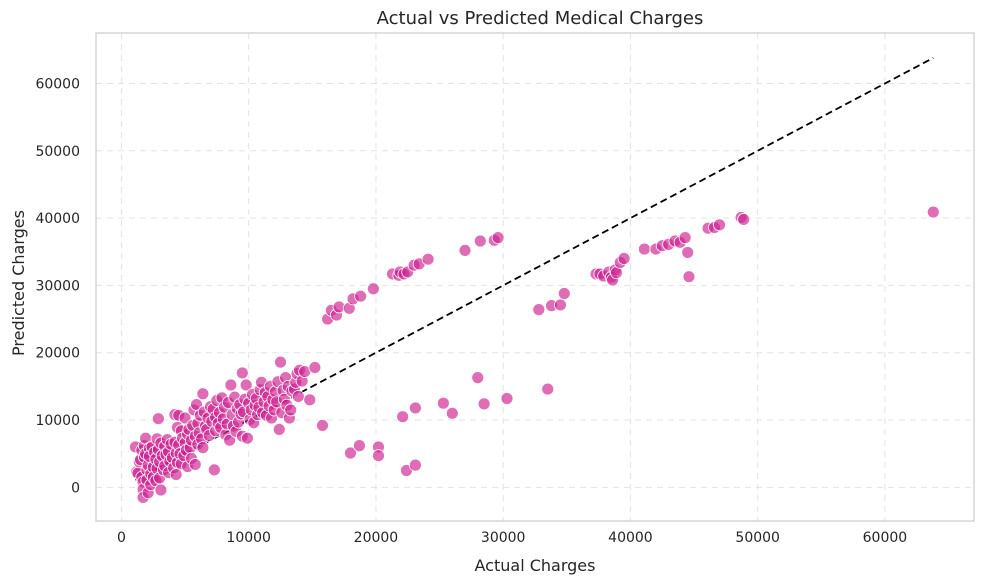 The height and width of the screenshot is (583, 984). Describe the element at coordinates (57, 219) in the screenshot. I see `y-tick-label: 40000` at that location.